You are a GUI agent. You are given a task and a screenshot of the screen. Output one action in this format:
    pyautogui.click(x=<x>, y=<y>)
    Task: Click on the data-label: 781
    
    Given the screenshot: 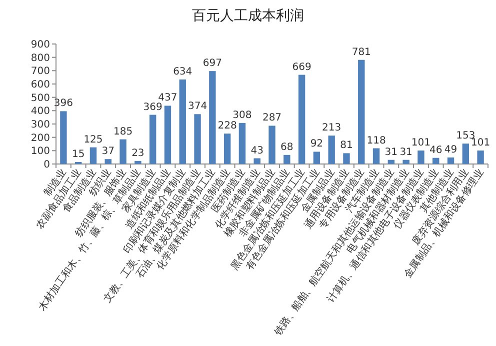 What is the action you would take?
    pyautogui.click(x=361, y=52)
    